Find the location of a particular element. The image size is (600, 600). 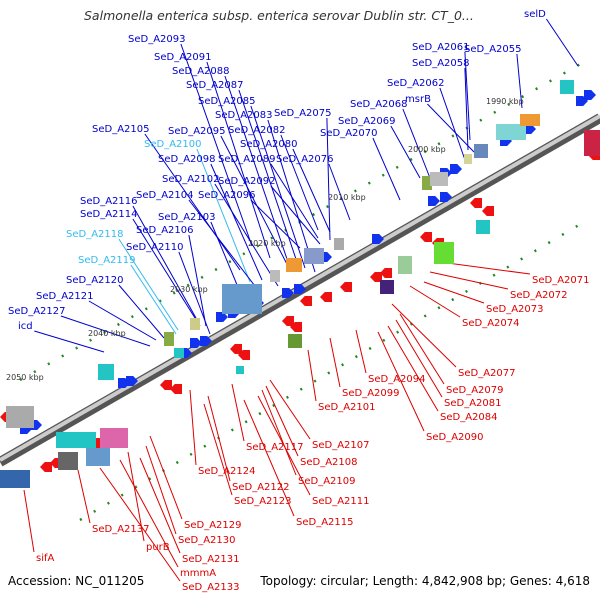

forward-gene-arrow is located at coordinates (446, 197).